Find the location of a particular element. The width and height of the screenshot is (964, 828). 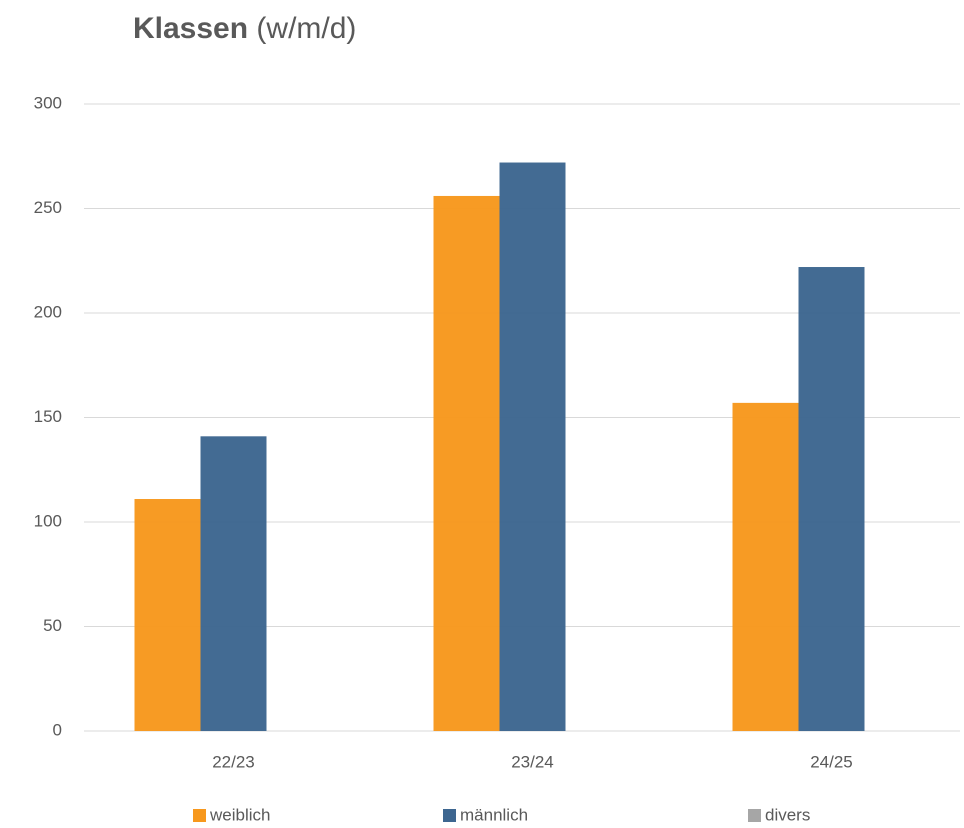

legend-label: divers is located at coordinates (787, 814).